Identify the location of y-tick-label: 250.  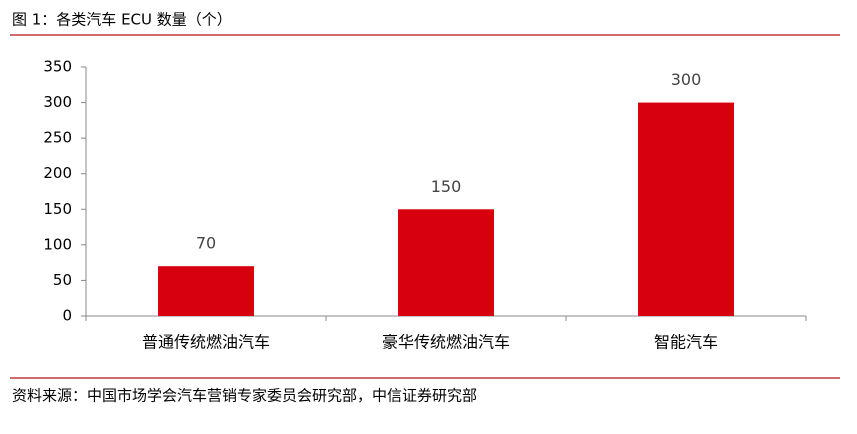
(57, 138).